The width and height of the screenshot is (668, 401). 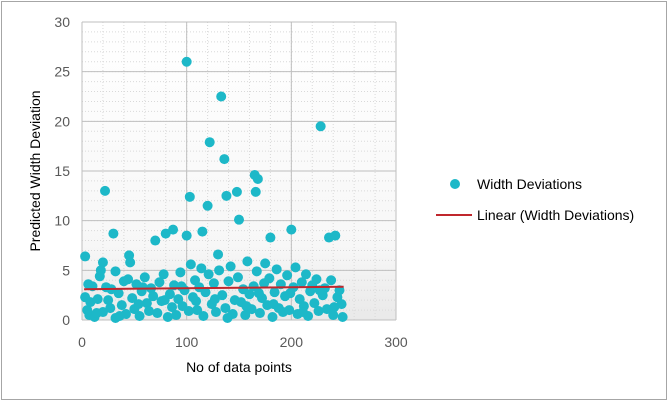 What do you see at coordinates (529, 184) in the screenshot?
I see `legend-label-width-deviations: Width Deviations` at bounding box center [529, 184].